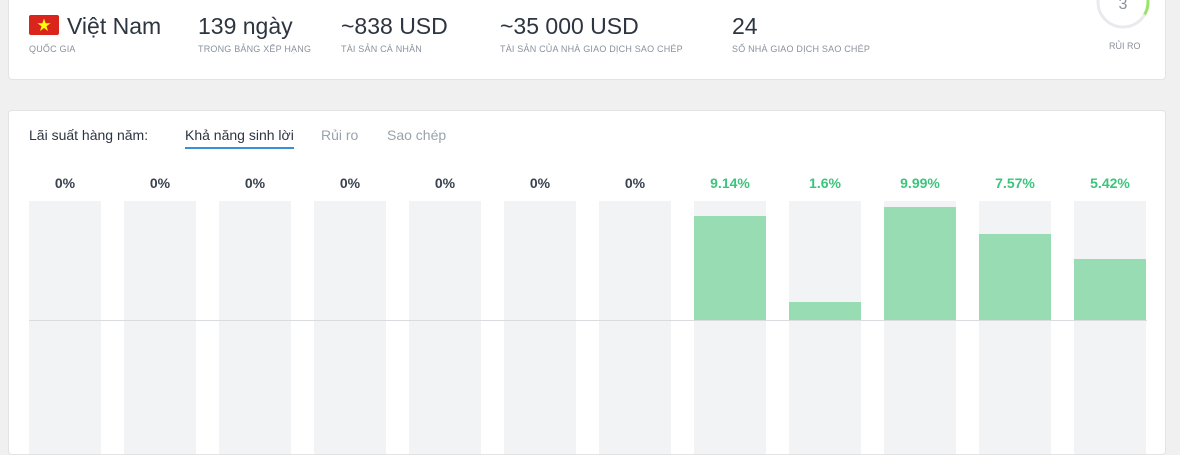 This screenshot has height=455, width=1180. What do you see at coordinates (1123, 14) in the screenshot?
I see `risk-gauge-icon` at bounding box center [1123, 14].